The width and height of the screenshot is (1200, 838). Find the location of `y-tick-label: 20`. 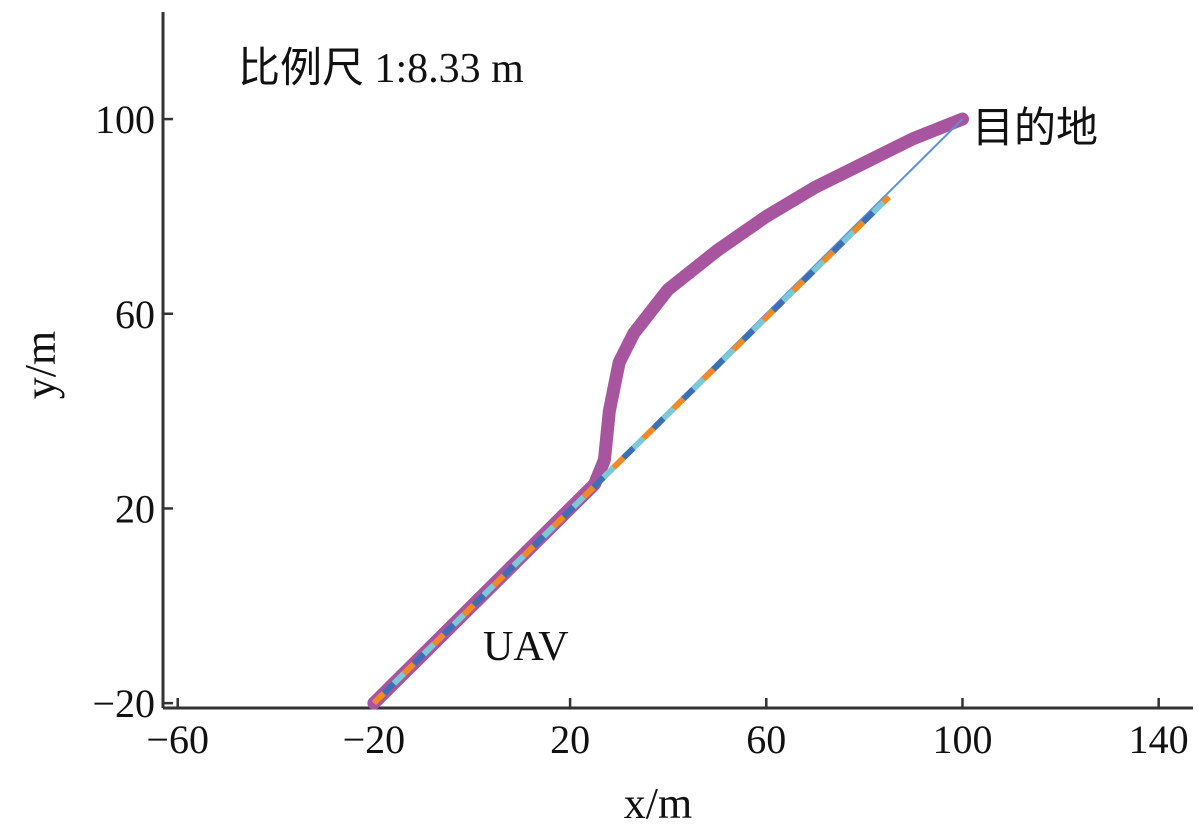

y-tick-label: 20 is located at coordinates (135, 508).